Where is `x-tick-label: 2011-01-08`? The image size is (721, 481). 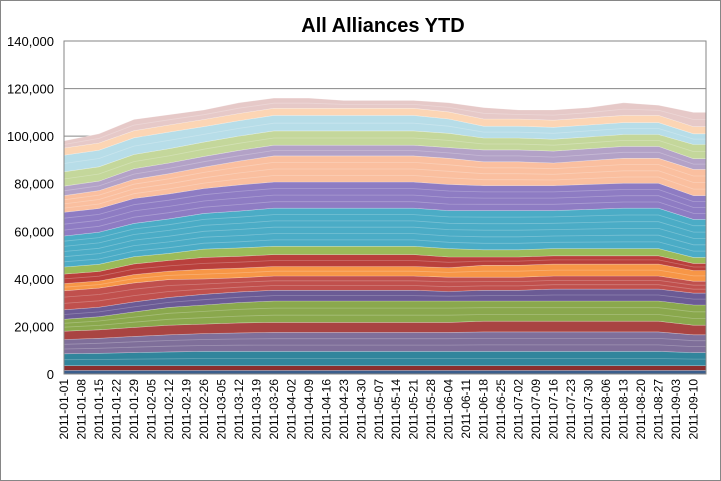 x-tick-label: 2011-01-08 is located at coordinates (81, 409).